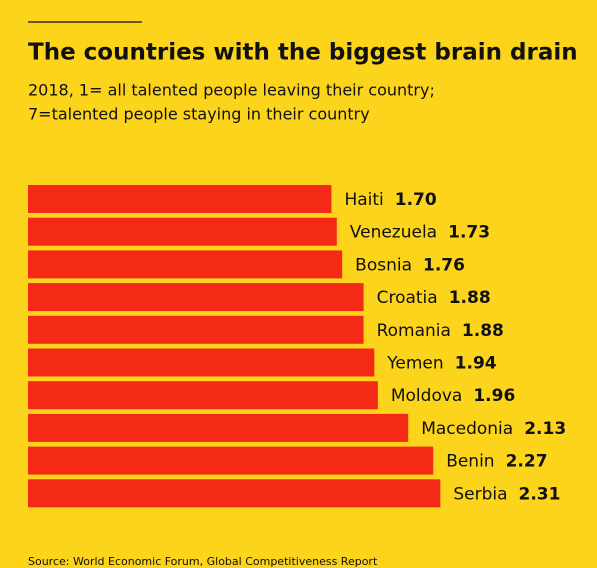 The image size is (597, 568). What do you see at coordinates (470, 462) in the screenshot?
I see `category-label: Benin` at bounding box center [470, 462].